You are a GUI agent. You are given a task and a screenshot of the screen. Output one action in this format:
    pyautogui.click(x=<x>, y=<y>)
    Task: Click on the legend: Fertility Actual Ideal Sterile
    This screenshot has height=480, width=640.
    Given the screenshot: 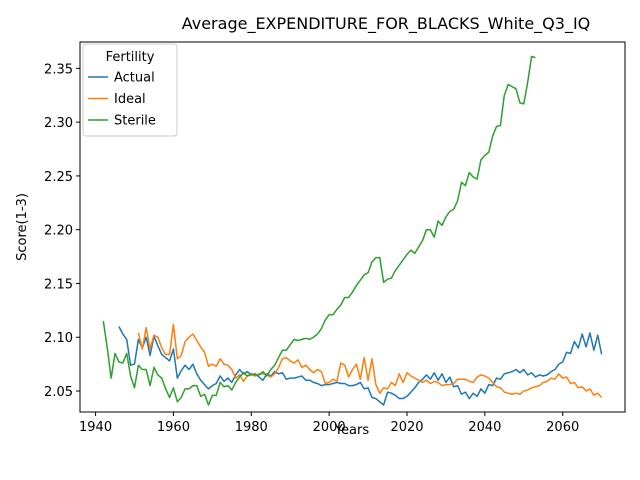 What is the action you would take?
    pyautogui.click(x=130, y=90)
    